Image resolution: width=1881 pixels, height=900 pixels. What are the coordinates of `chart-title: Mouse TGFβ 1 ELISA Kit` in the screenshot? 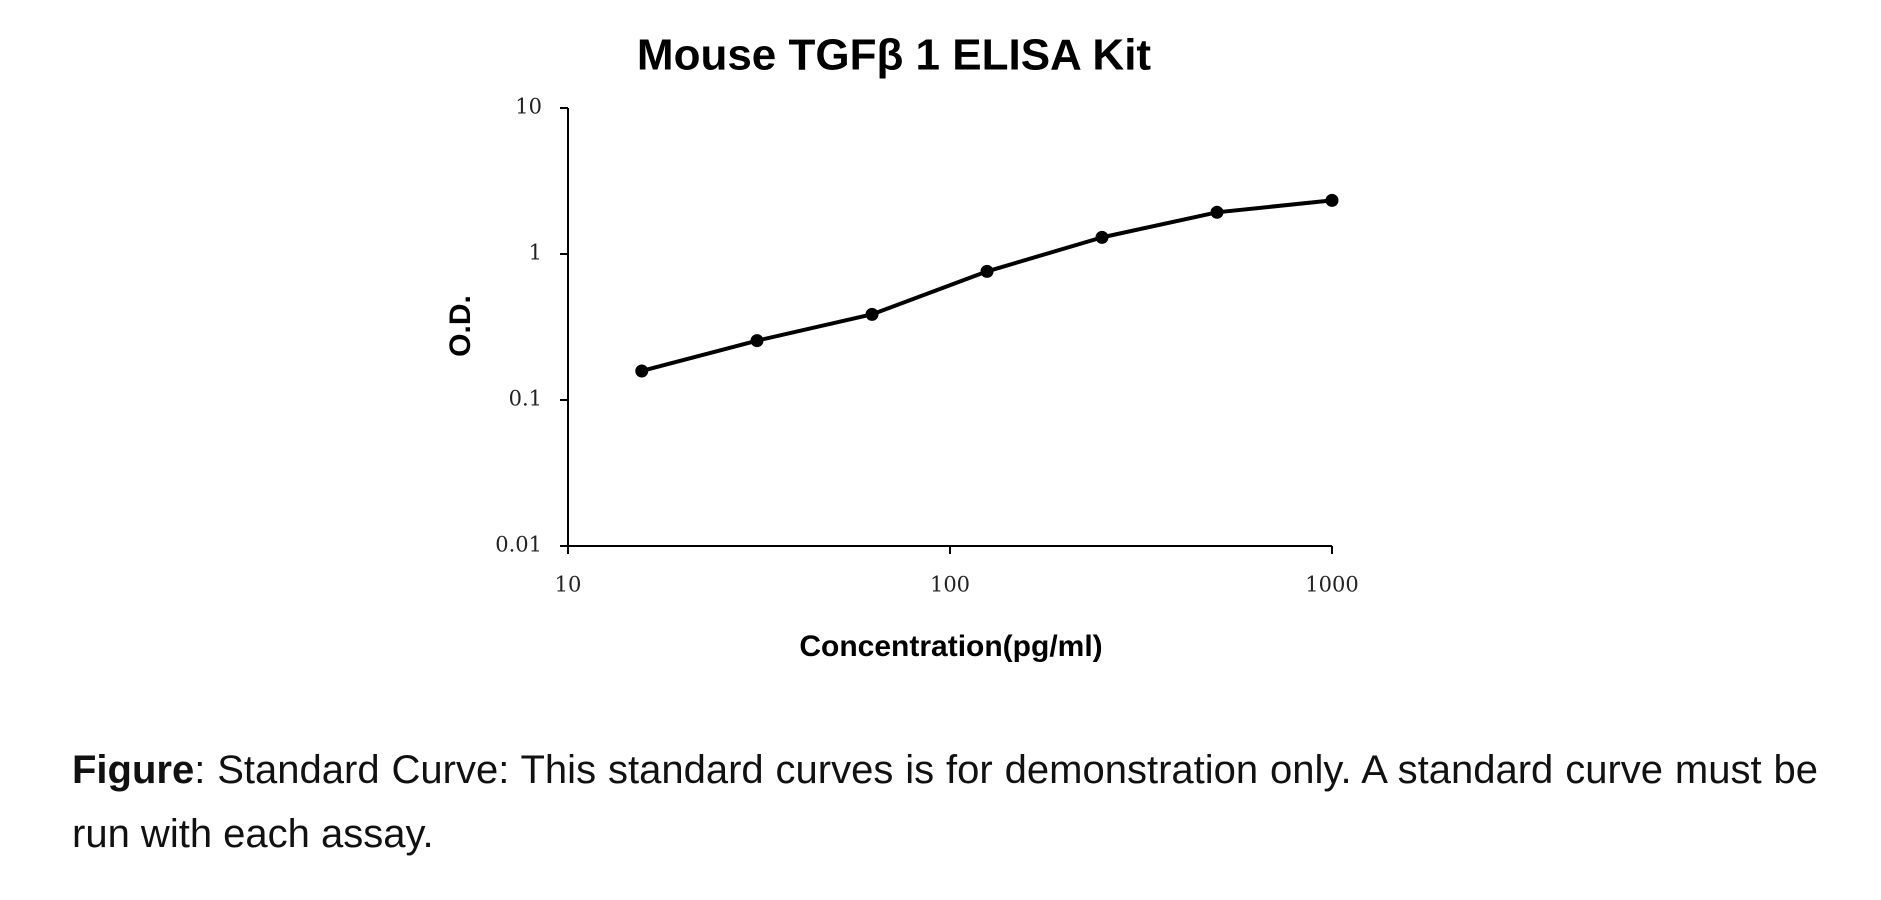 It's located at (894, 55).